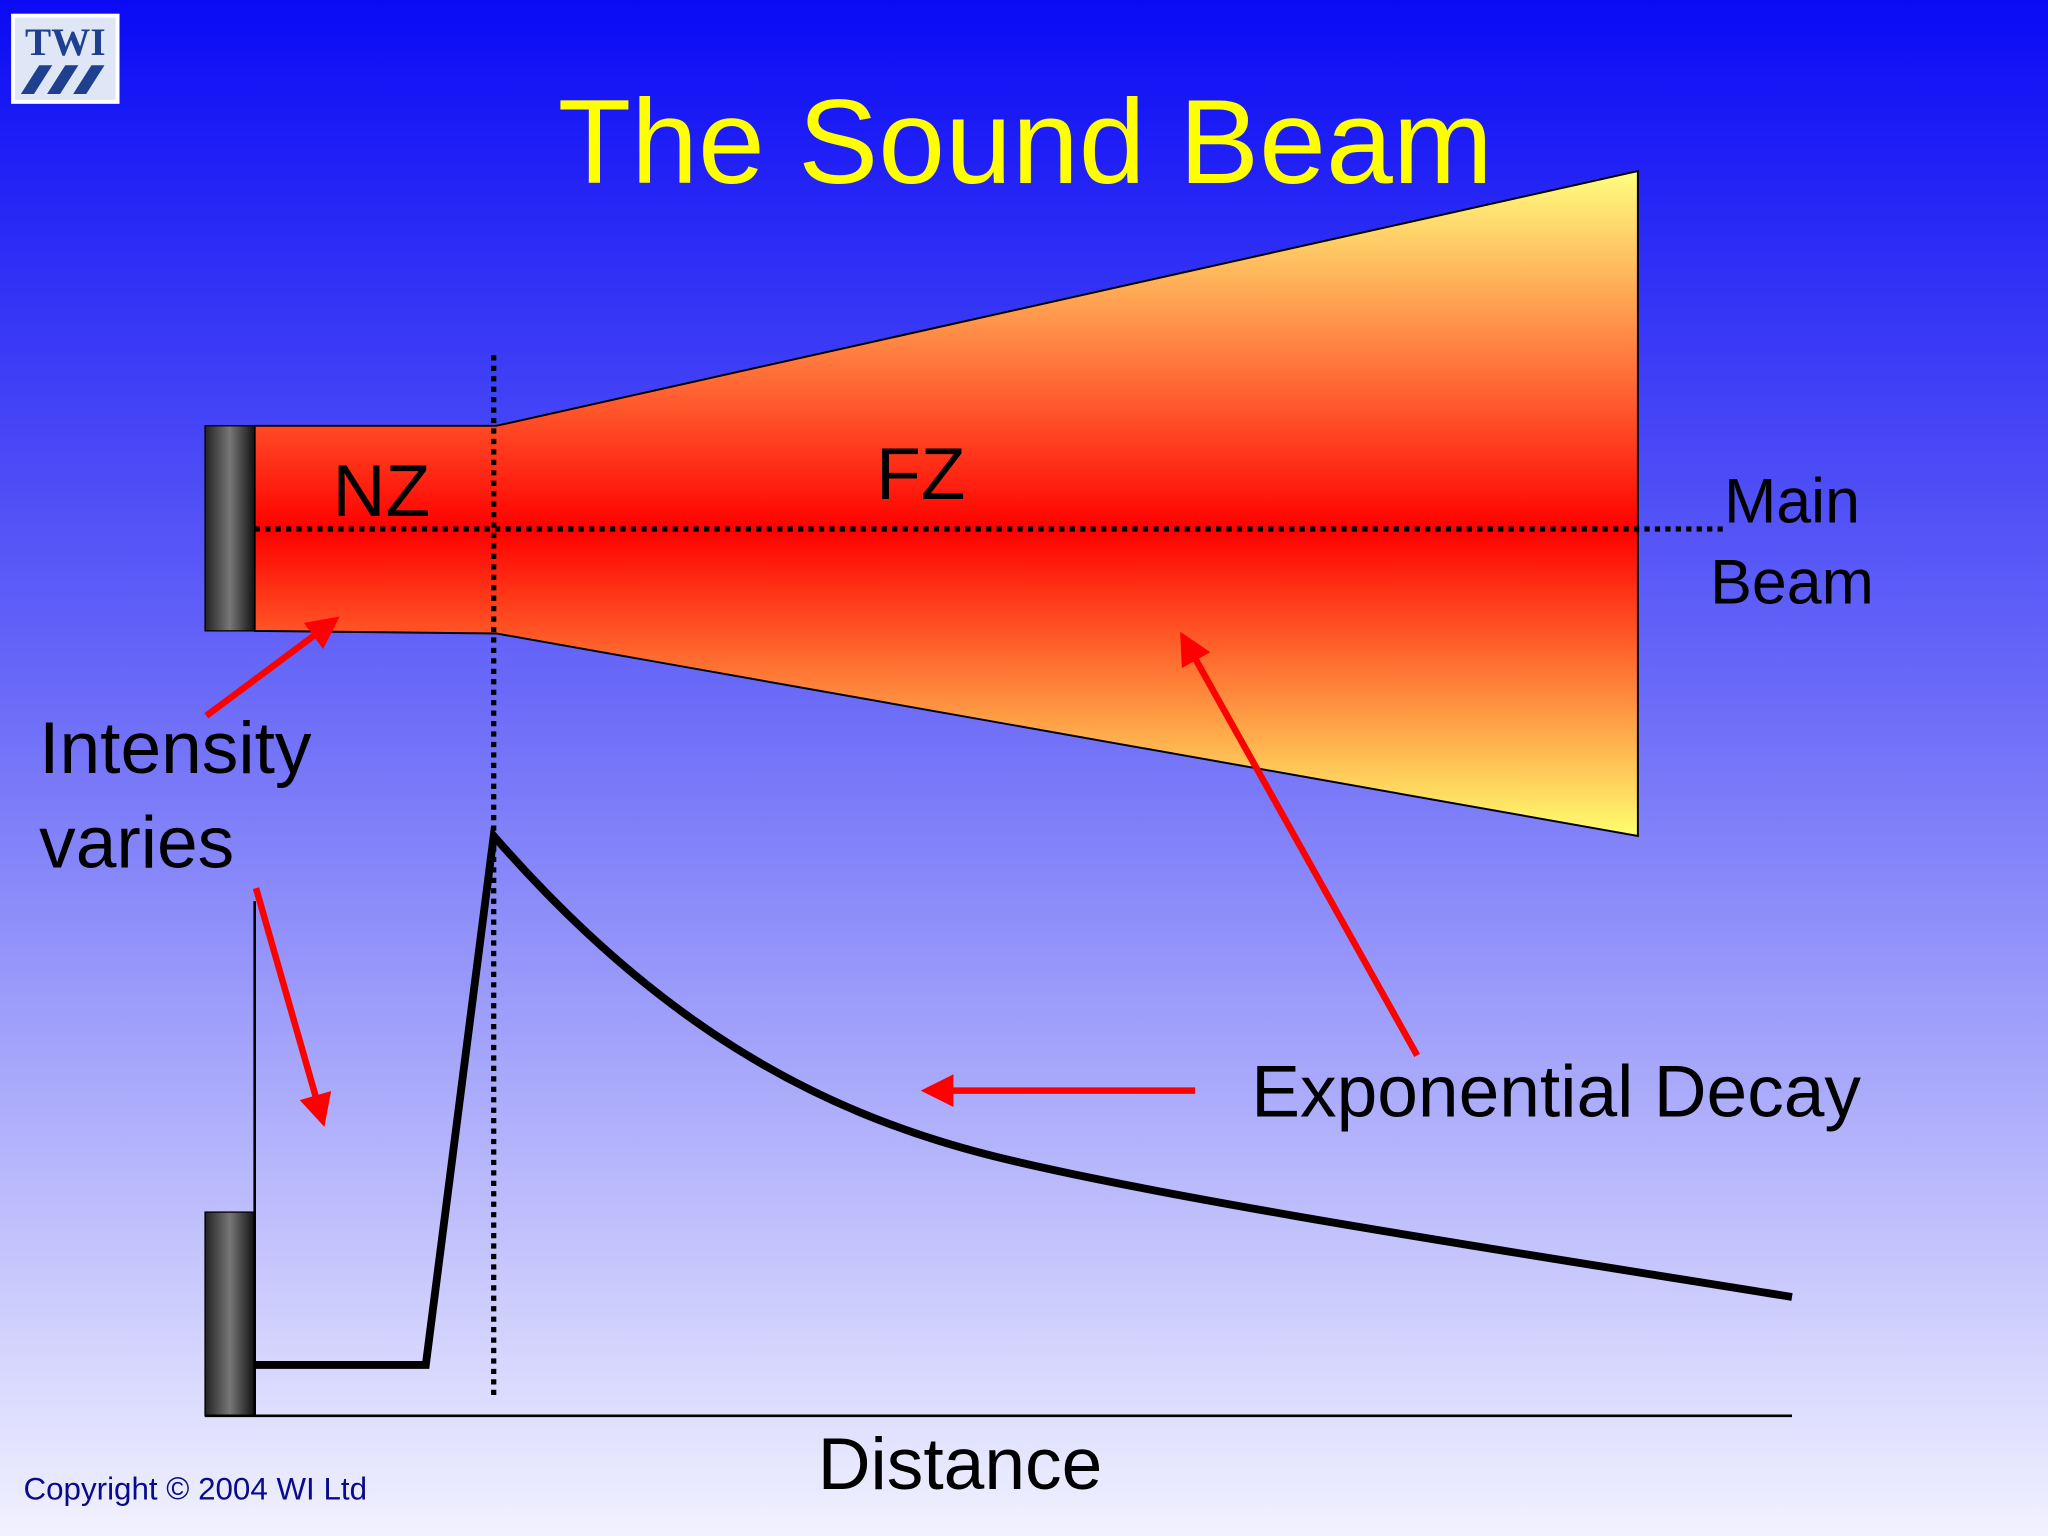 This screenshot has height=1536, width=2048. Describe the element at coordinates (1792, 501) in the screenshot. I see `main-beam-label: Main` at that location.